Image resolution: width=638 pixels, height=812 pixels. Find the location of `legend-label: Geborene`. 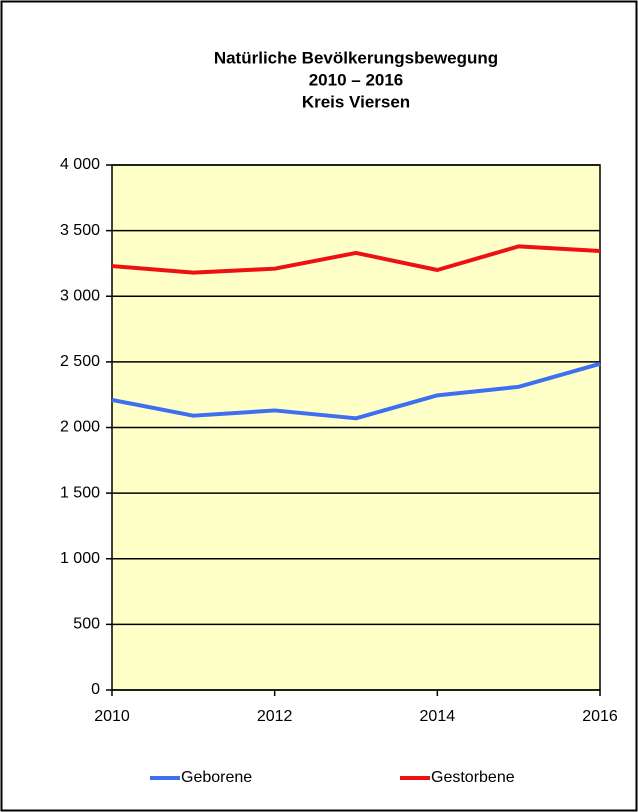

legend-label: Geborene is located at coordinates (216, 777).